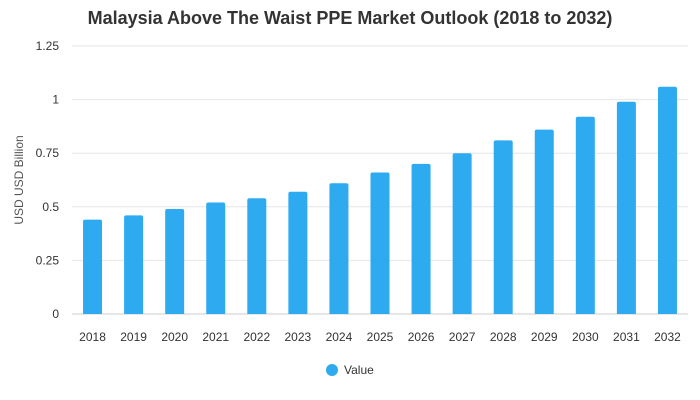  Describe the element at coordinates (133, 337) in the screenshot. I see `x-tick-label: 2019` at that location.